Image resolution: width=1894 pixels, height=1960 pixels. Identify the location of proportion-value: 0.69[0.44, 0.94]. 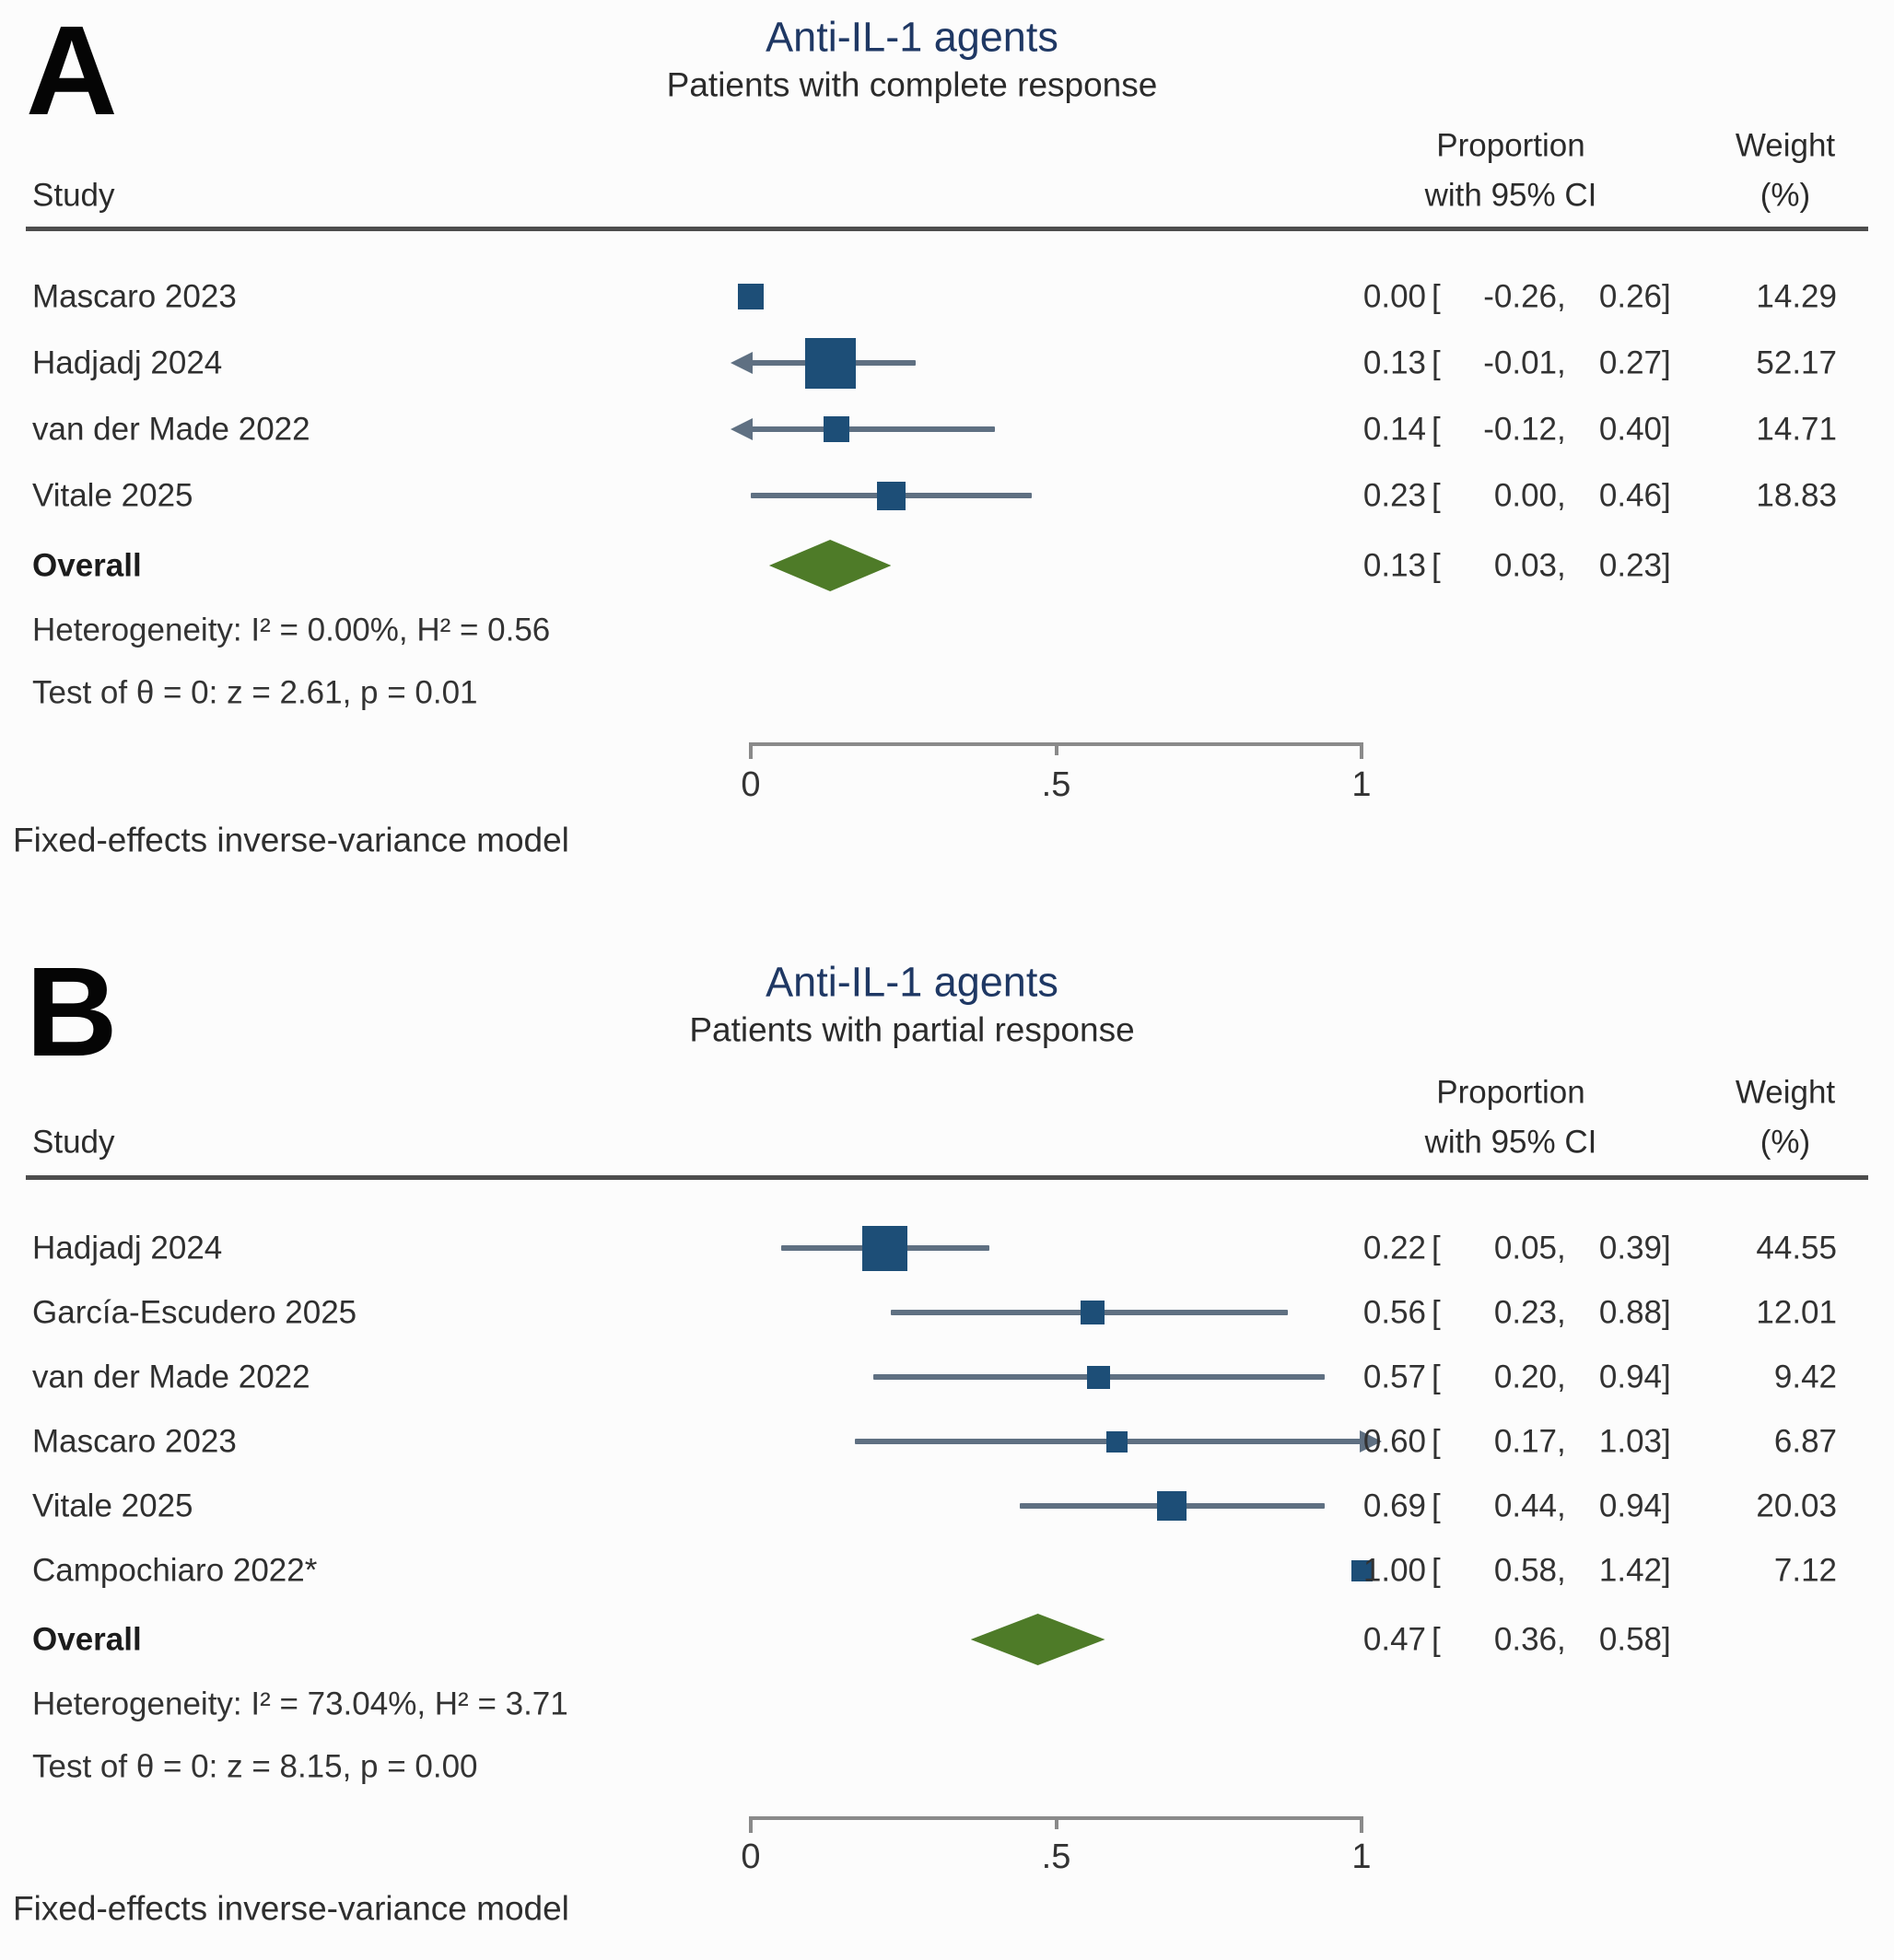
(1496, 1506).